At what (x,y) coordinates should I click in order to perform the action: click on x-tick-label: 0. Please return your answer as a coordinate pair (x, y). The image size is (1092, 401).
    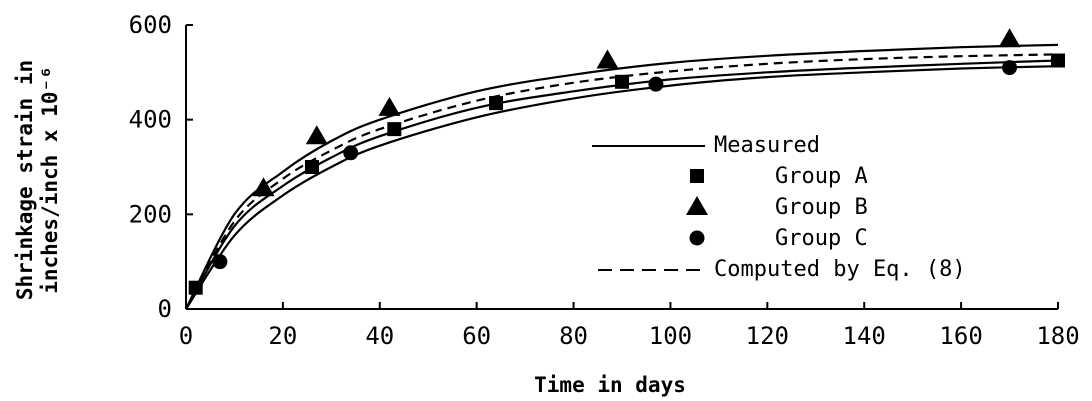
    Looking at the image, I should click on (186, 336).